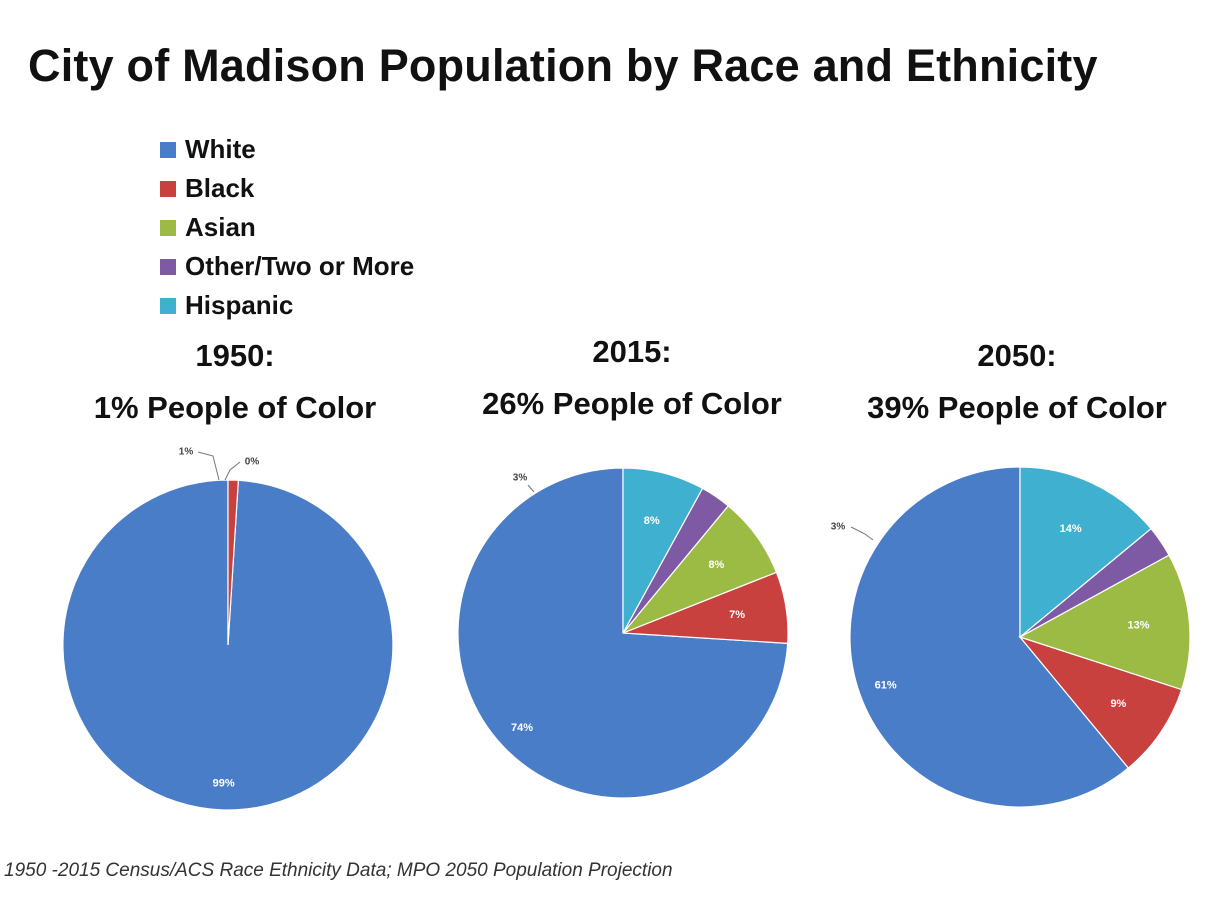 This screenshot has width=1229, height=914. I want to click on pie-2015-leader-other, so click(531, 488).